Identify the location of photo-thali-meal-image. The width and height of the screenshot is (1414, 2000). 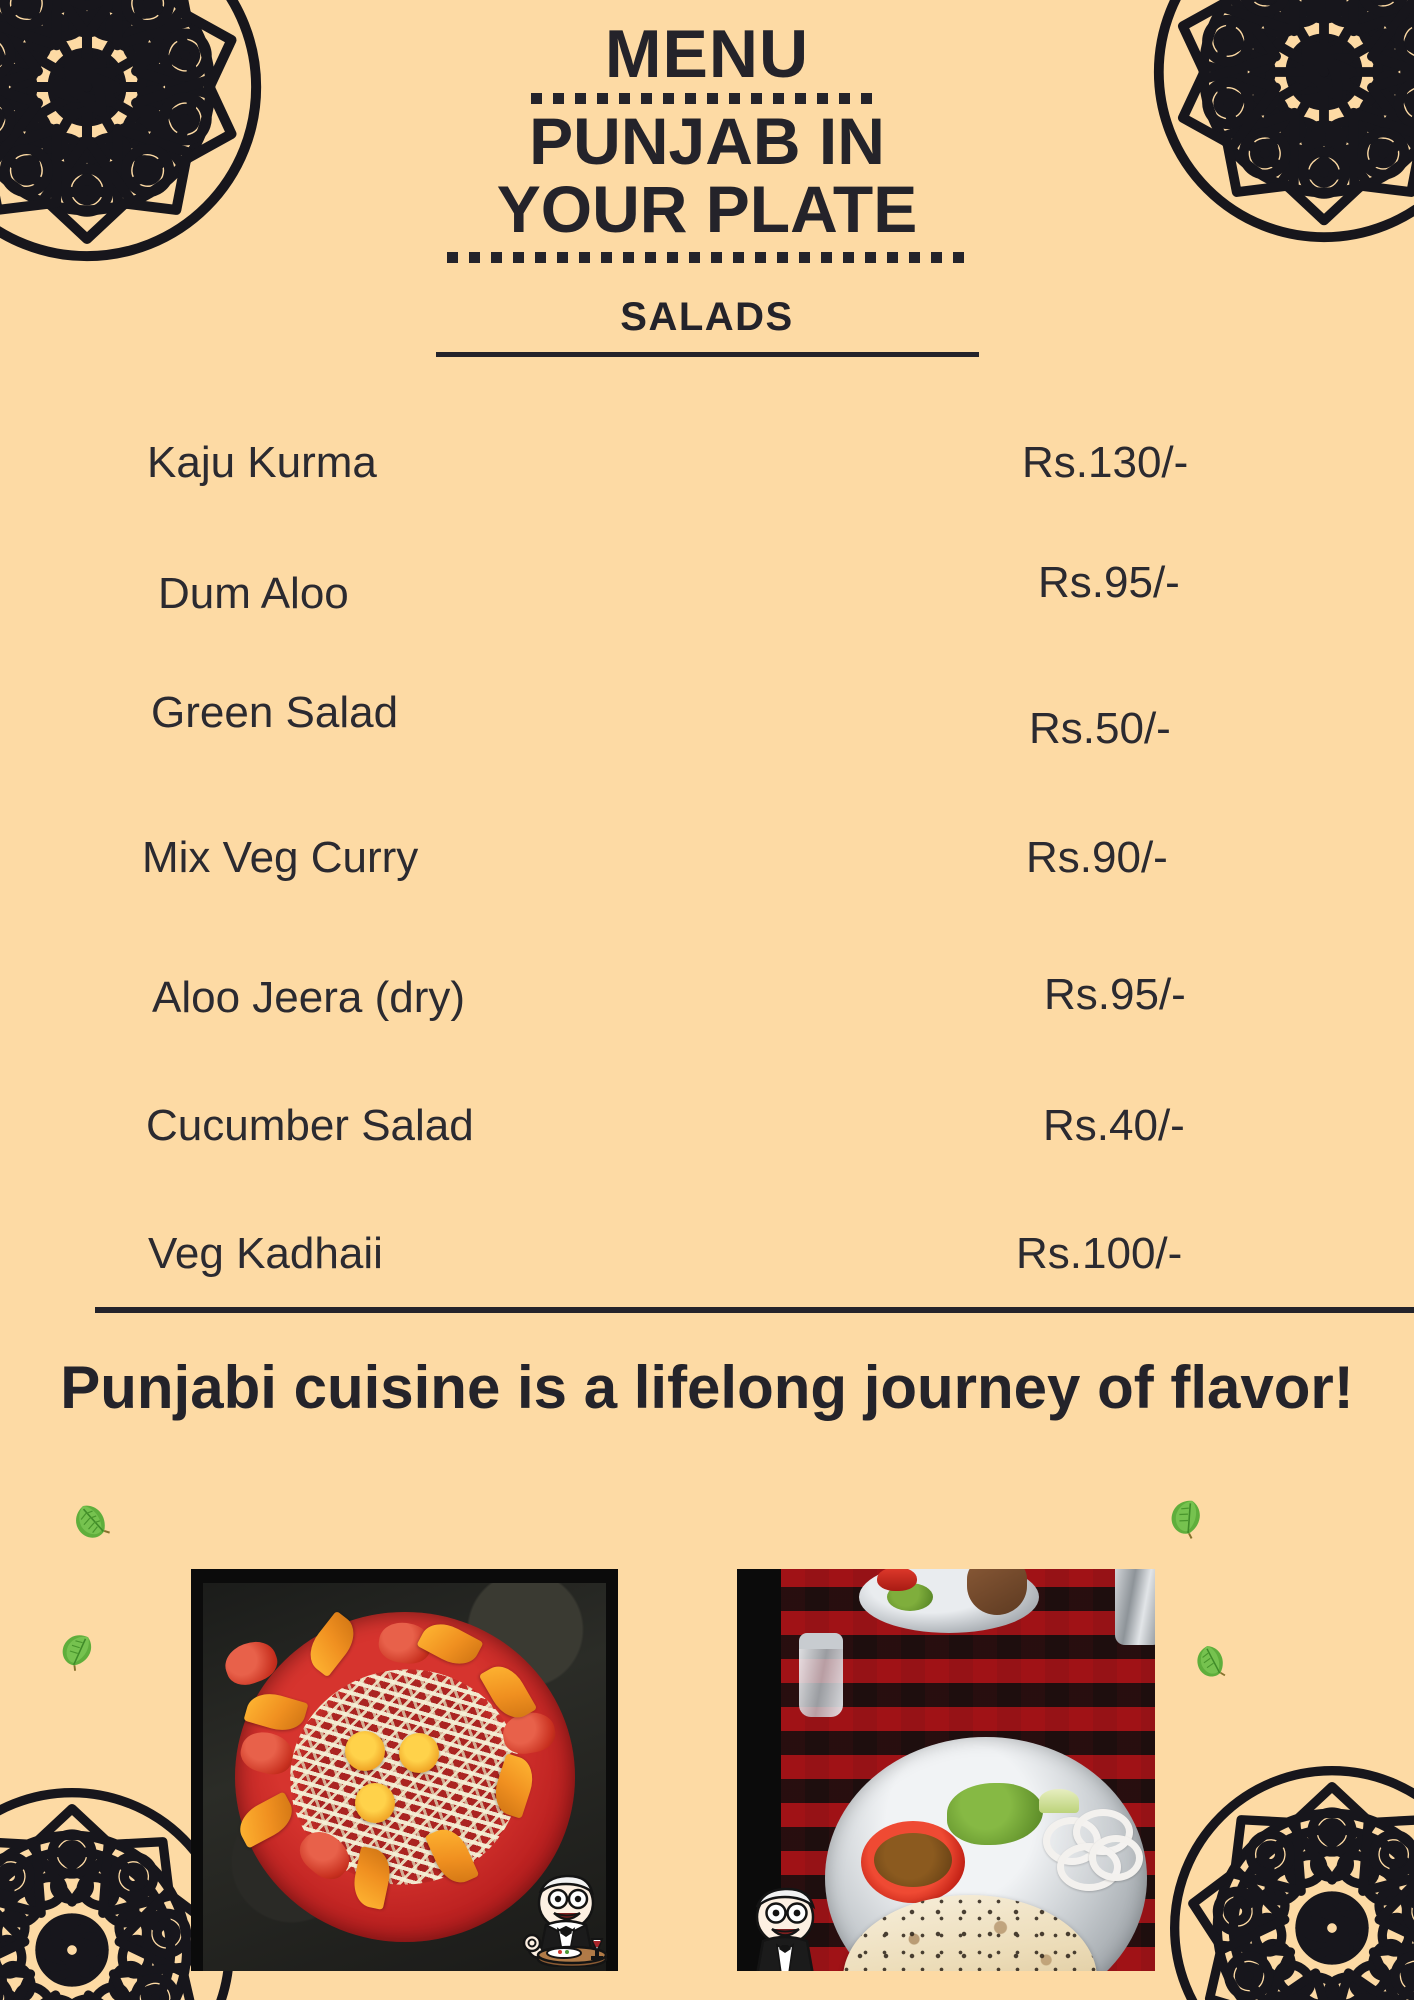
(968, 1770).